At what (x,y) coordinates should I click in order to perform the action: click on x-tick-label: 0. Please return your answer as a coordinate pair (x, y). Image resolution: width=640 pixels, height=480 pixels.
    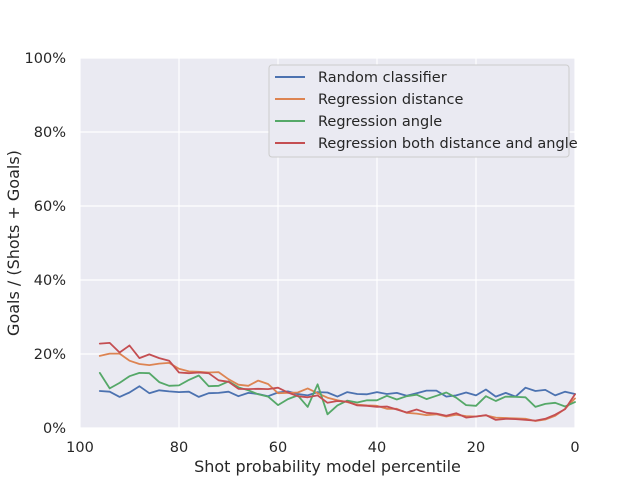
    Looking at the image, I should click on (574, 448).